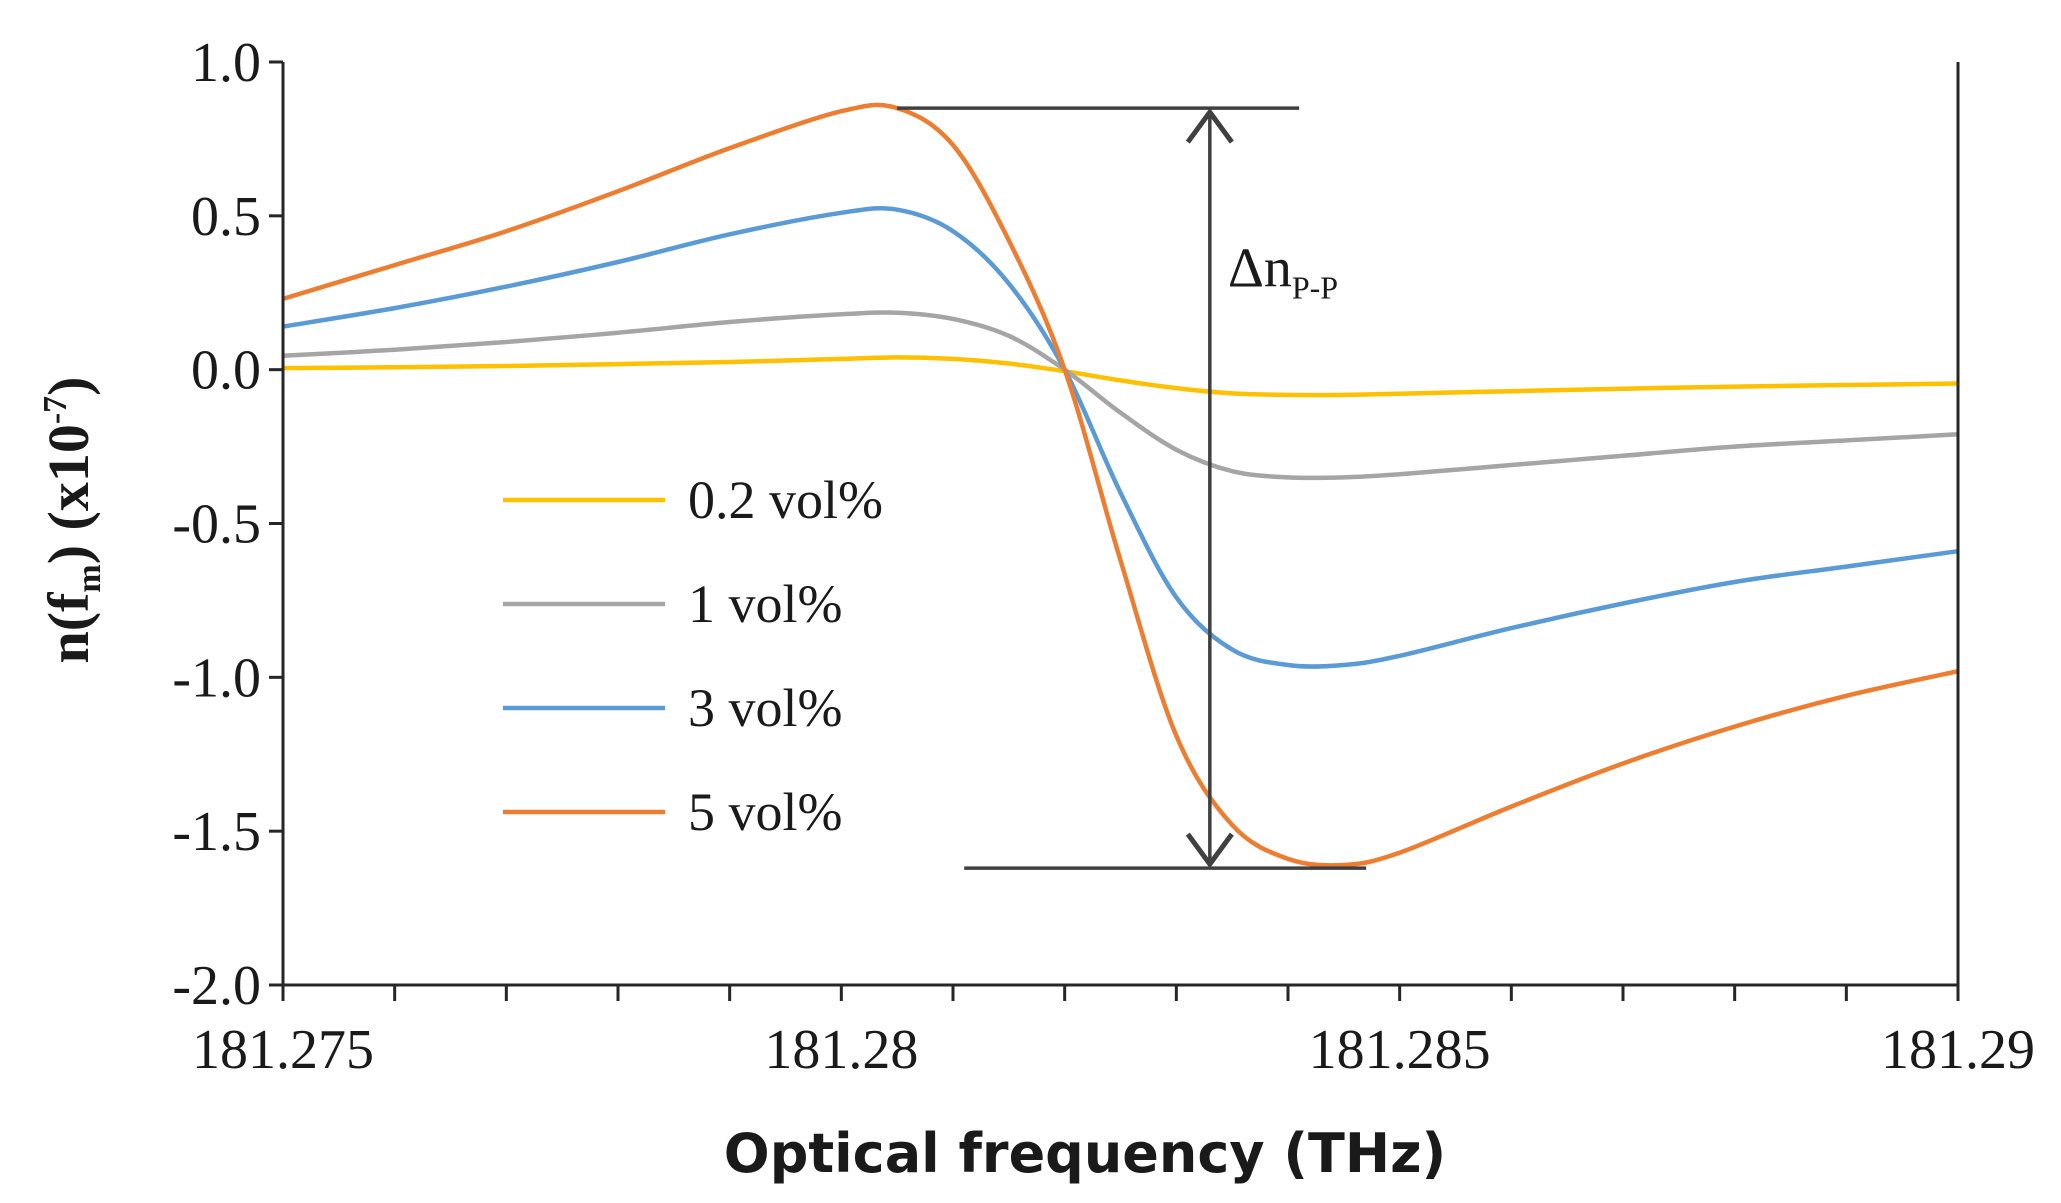 Image resolution: width=2061 pixels, height=1203 pixels. Describe the element at coordinates (68, 494) in the screenshot. I see `y-axis-title-middle: ) (x10` at that location.